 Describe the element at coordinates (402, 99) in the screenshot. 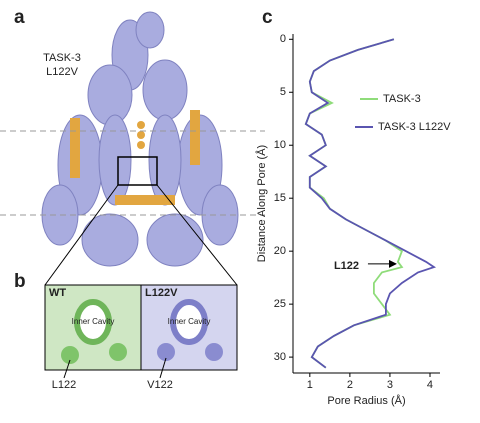

I see `legend-label: TASK-3` at that location.